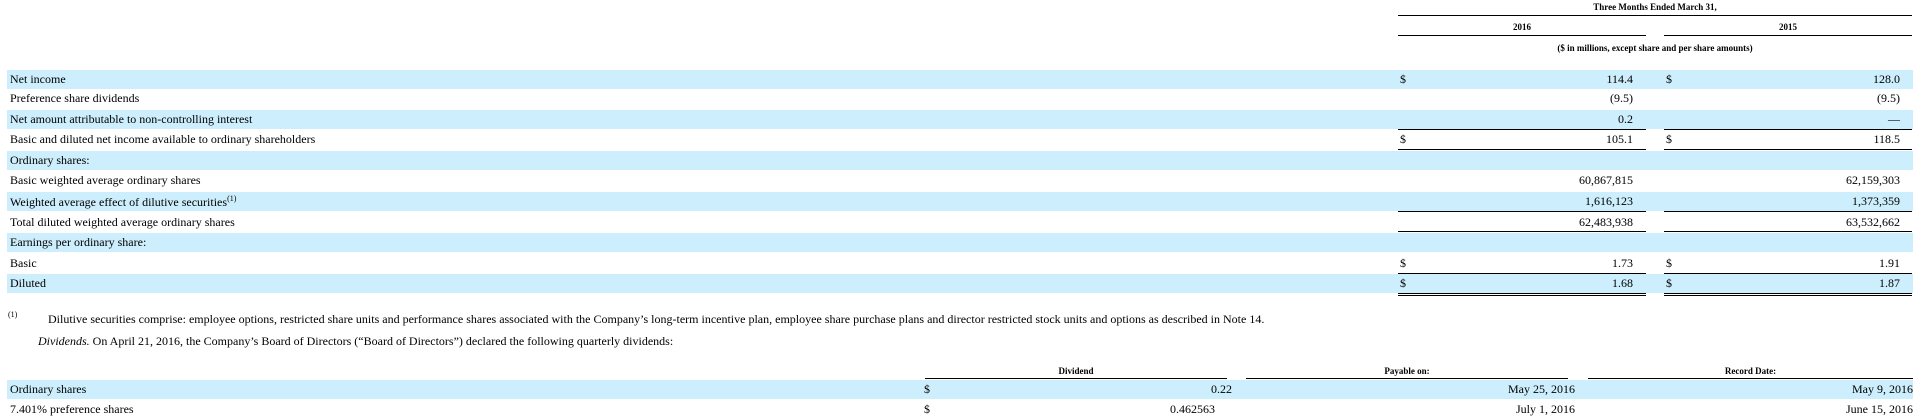  What do you see at coordinates (1076, 371) in the screenshot?
I see `column-header-dividend: Dividend` at bounding box center [1076, 371].